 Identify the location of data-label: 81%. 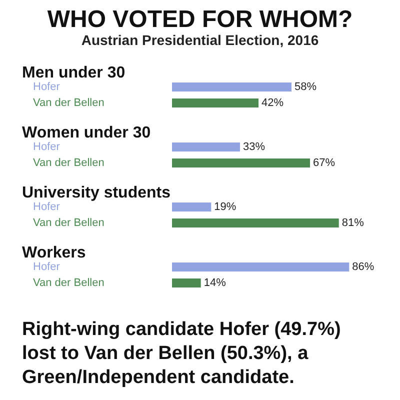
(353, 223).